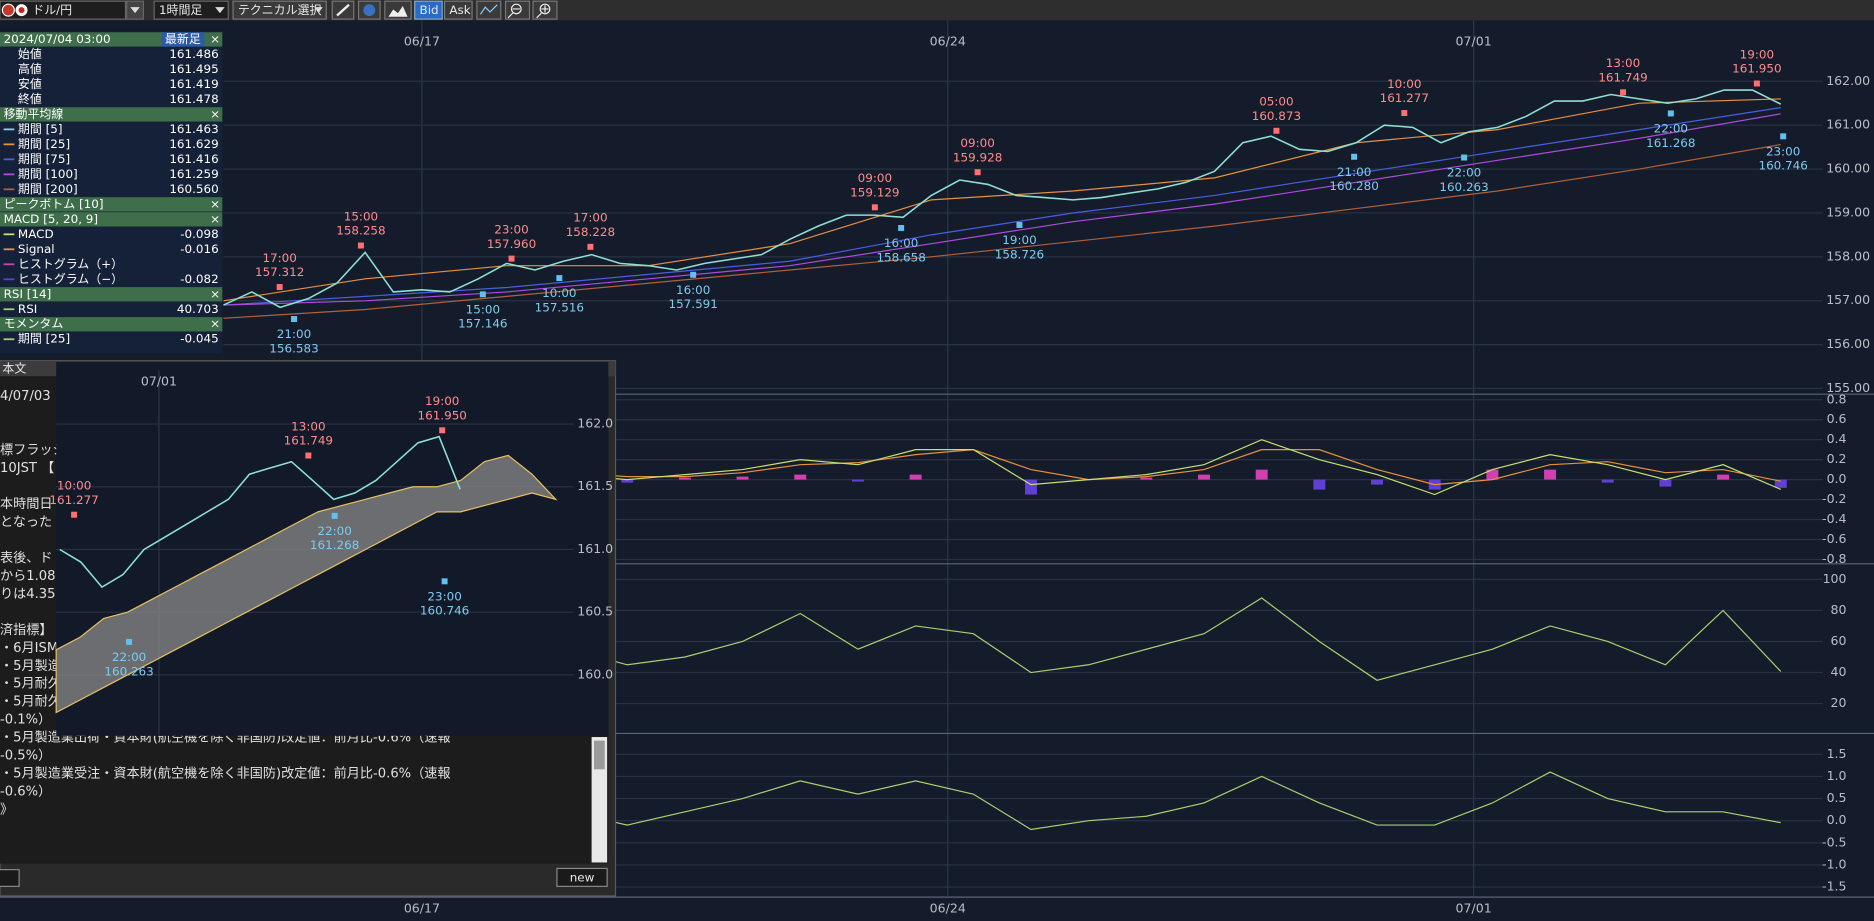 The image size is (1874, 921). Describe the element at coordinates (51, 219) in the screenshot. I see `section-title: MACD [5, 20, 9]` at that location.